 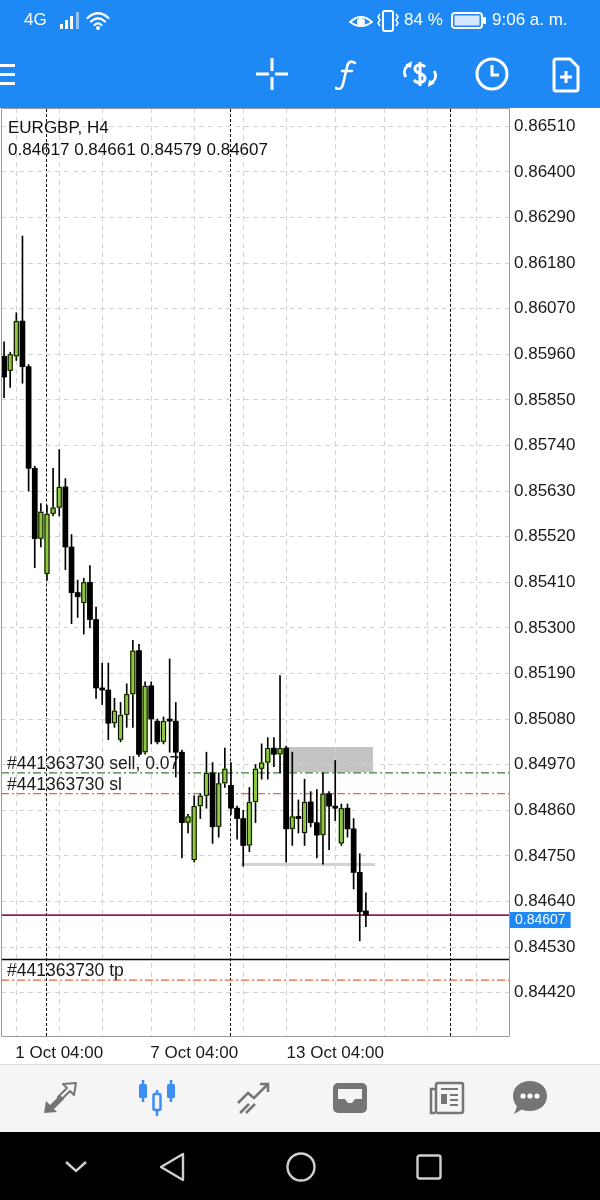 I want to click on text: 84 %, so click(x=423, y=20).